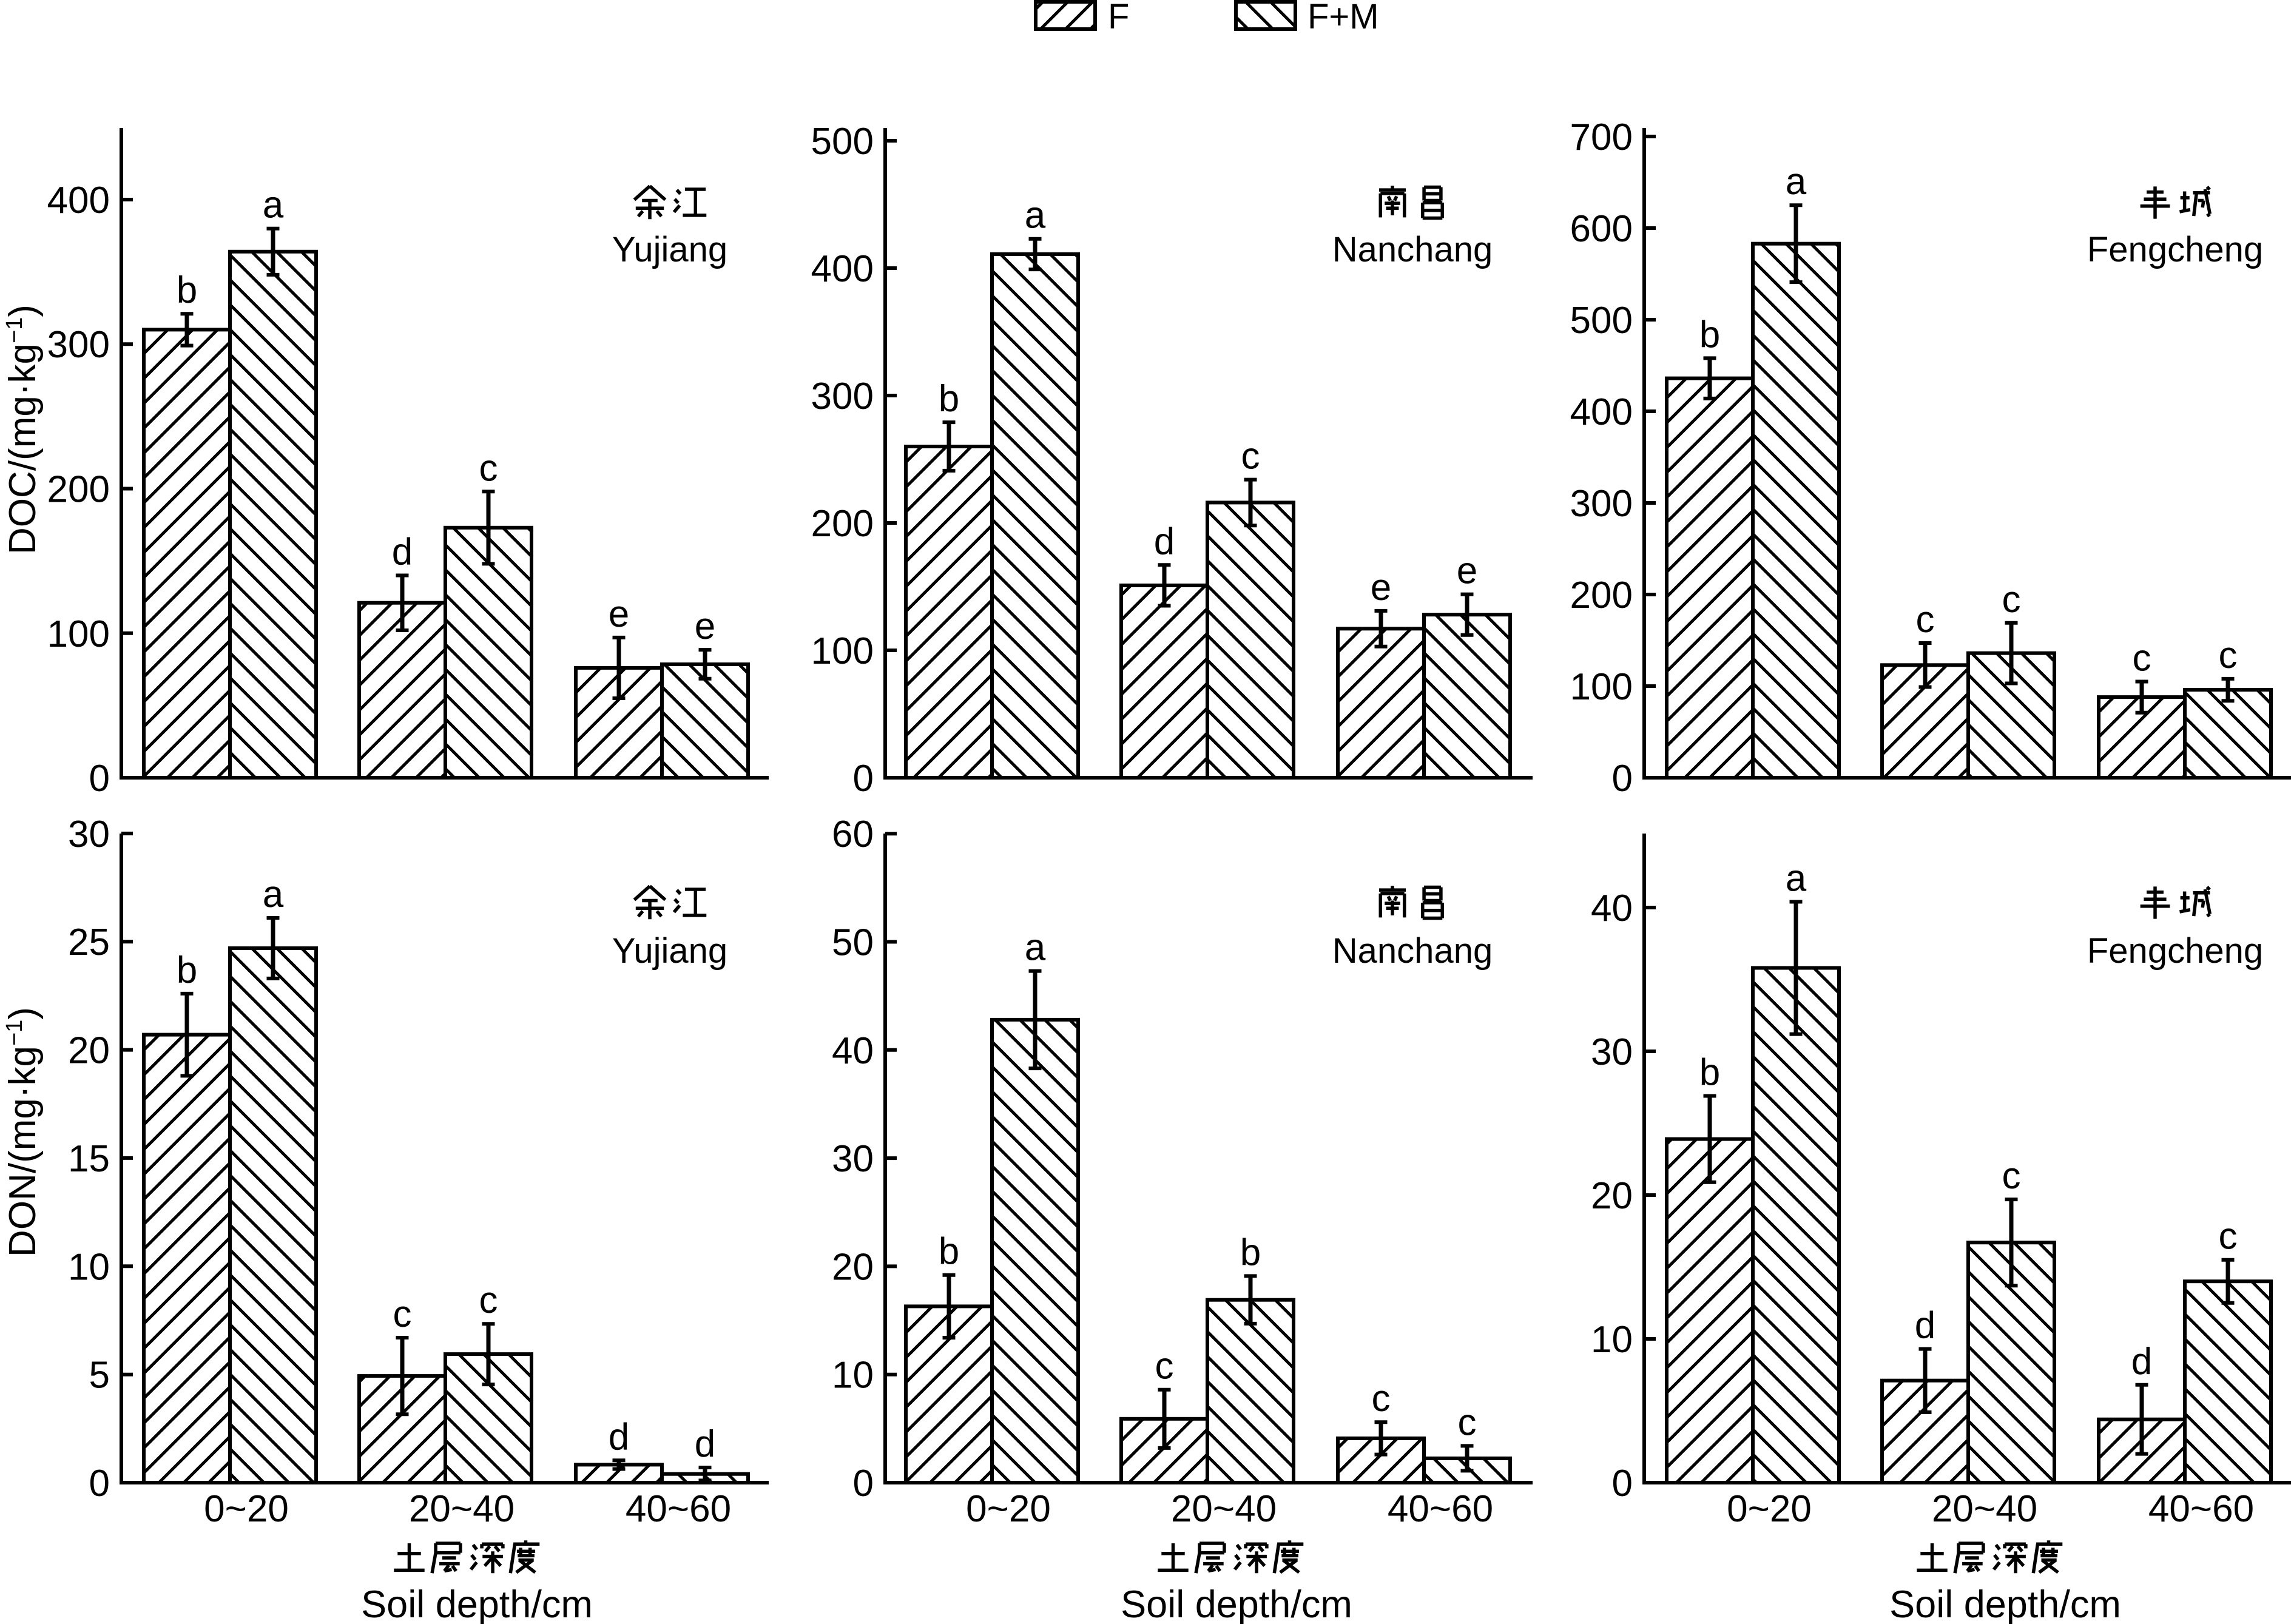 The width and height of the screenshot is (2291, 1624). I want to click on svg-text: DON/(mg·kg−1), so click(23, 1132).